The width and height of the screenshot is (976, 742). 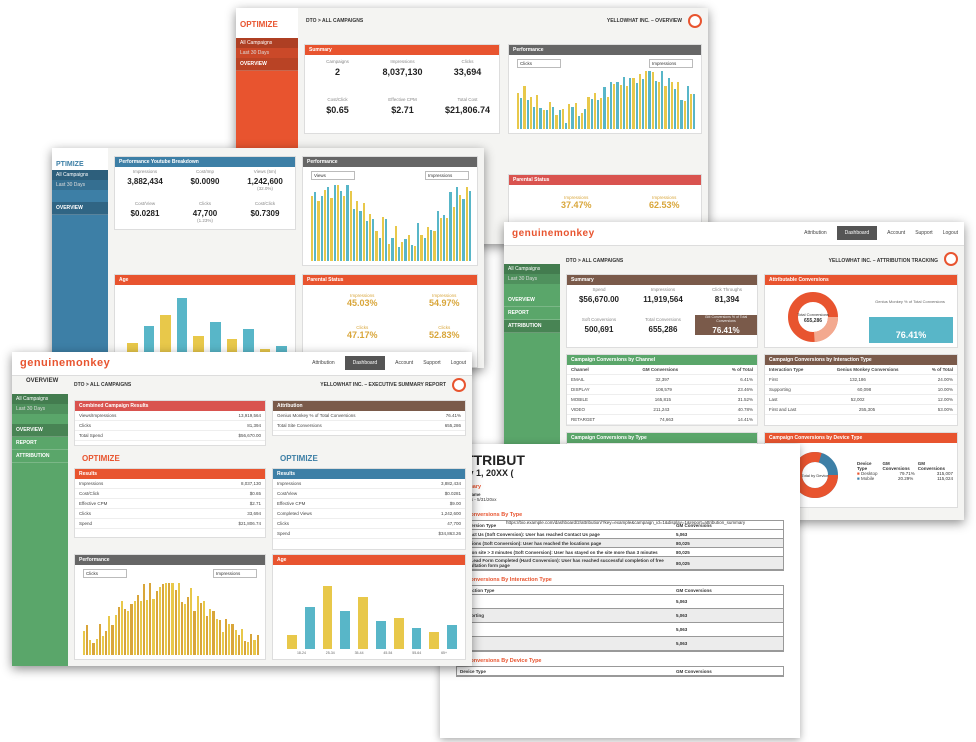 I want to click on sec-by-device: GM Conversions By Device Type, so click(x=499, y=661).